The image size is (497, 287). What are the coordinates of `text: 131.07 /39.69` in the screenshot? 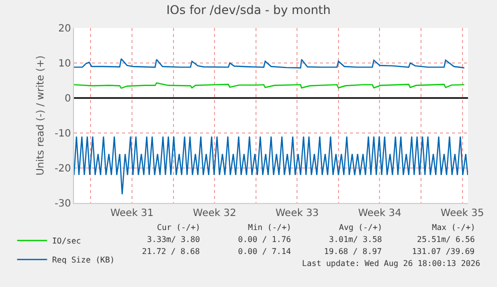 It's located at (443, 251).